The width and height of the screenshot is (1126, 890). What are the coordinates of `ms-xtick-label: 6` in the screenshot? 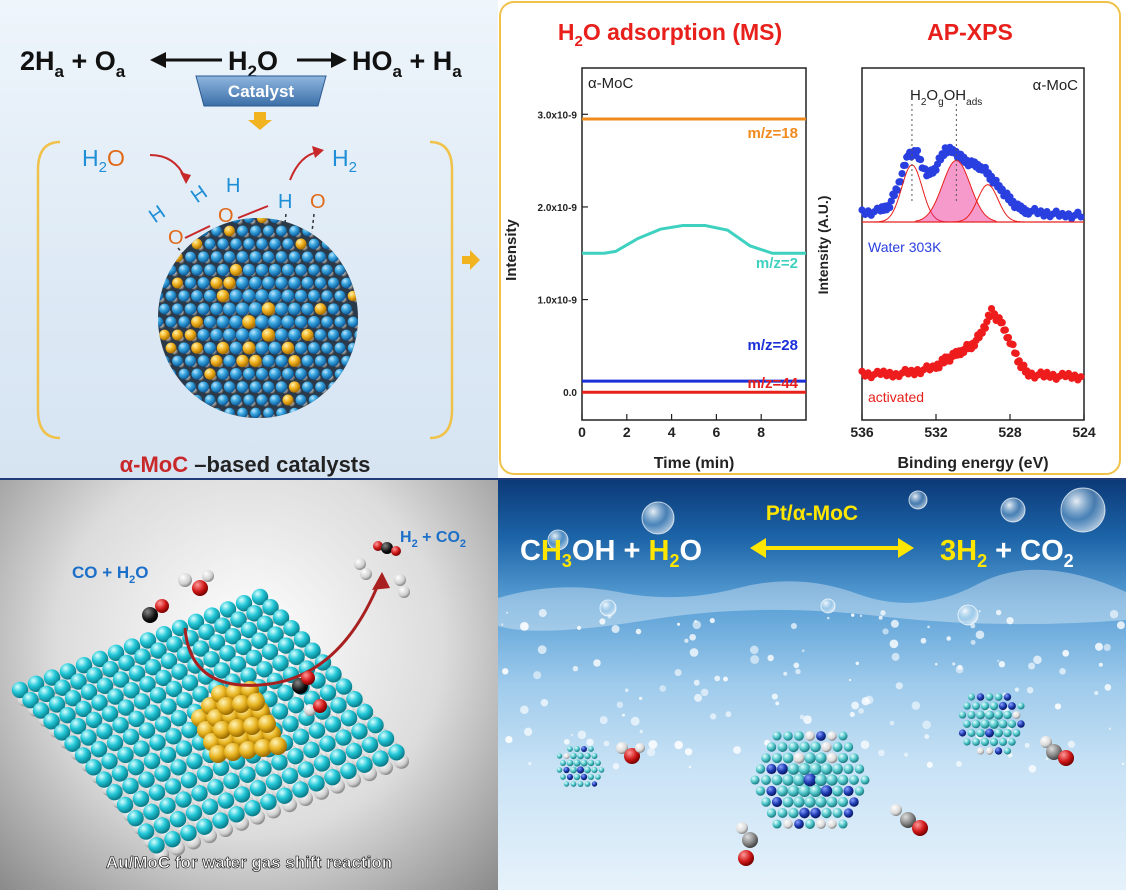 It's located at (717, 432).